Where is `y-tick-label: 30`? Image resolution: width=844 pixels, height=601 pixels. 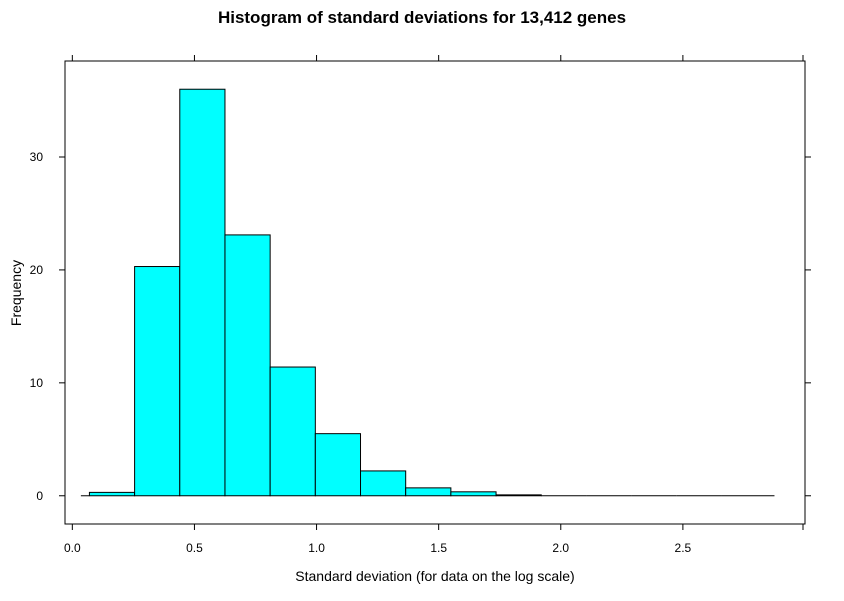 y-tick-label: 30 is located at coordinates (37, 157).